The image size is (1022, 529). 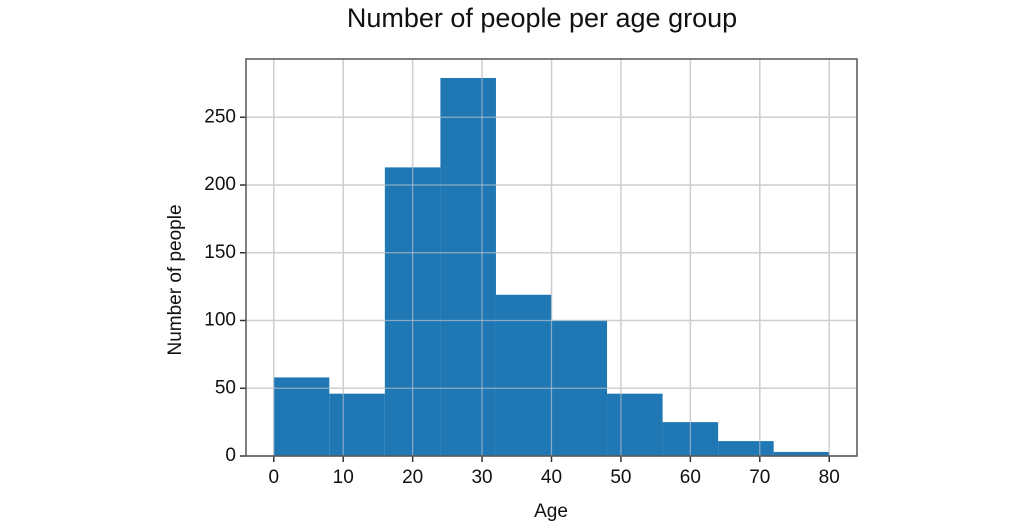 What do you see at coordinates (220, 116) in the screenshot?
I see `y-tick-label: 250` at bounding box center [220, 116].